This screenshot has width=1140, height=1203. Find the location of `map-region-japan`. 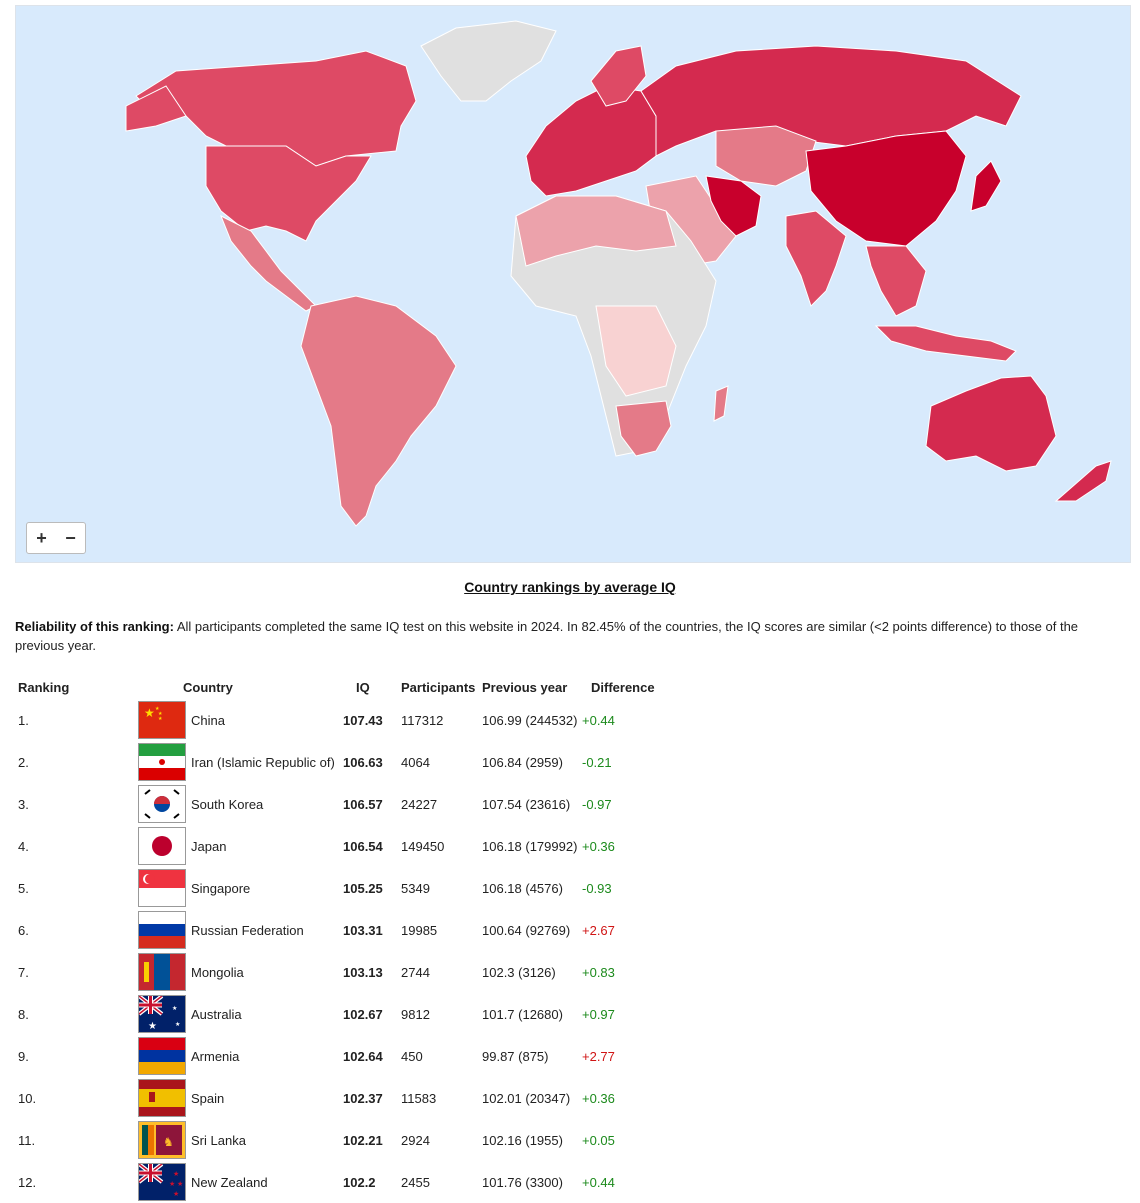

map-region-japan is located at coordinates (986, 186).